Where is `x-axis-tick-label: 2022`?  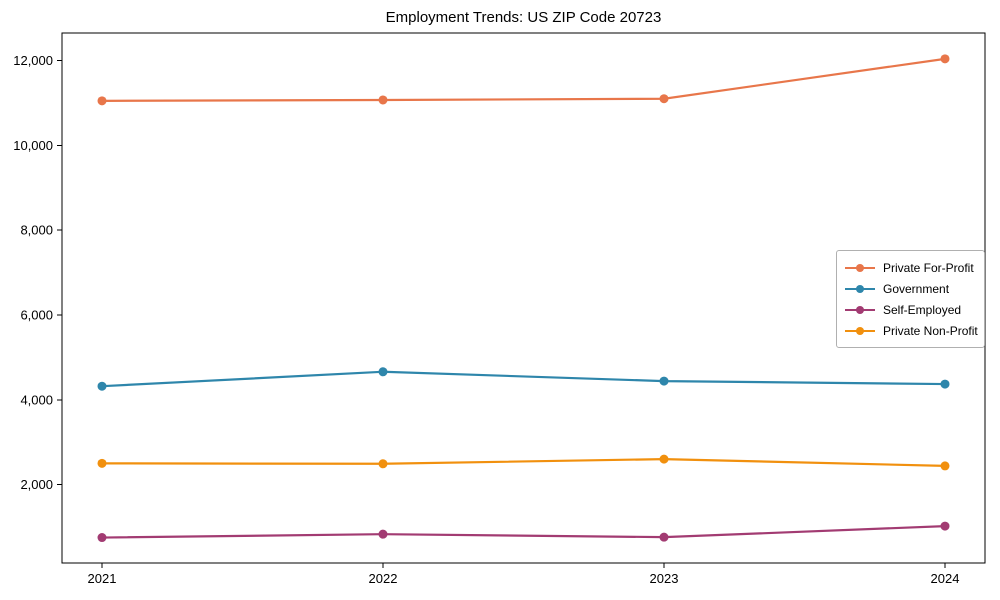 x-axis-tick-label: 2022 is located at coordinates (383, 578).